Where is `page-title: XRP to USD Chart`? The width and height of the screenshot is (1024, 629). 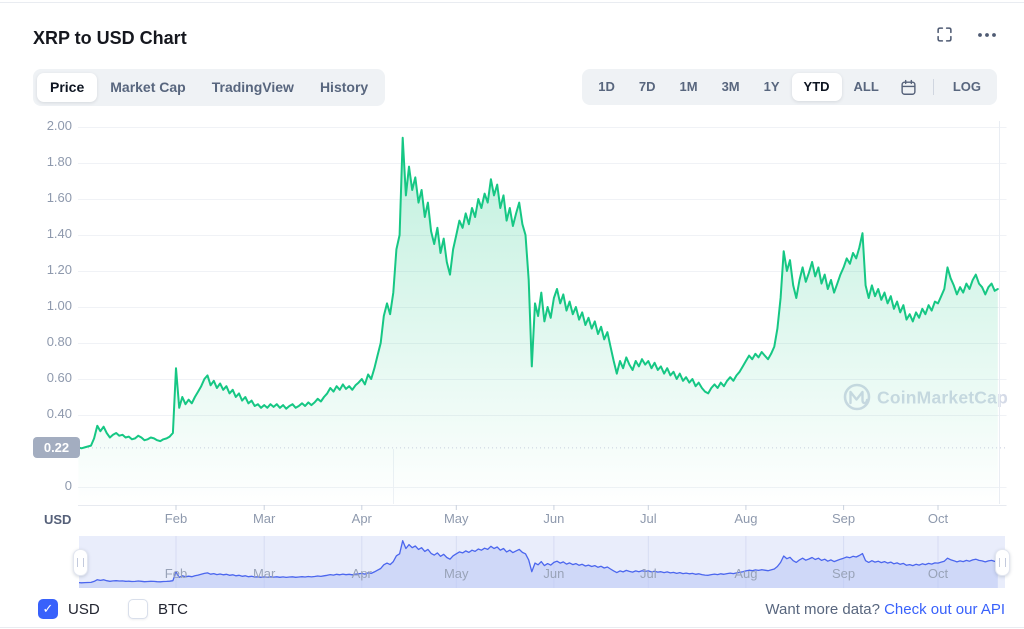 page-title: XRP to USD Chart is located at coordinates (110, 38).